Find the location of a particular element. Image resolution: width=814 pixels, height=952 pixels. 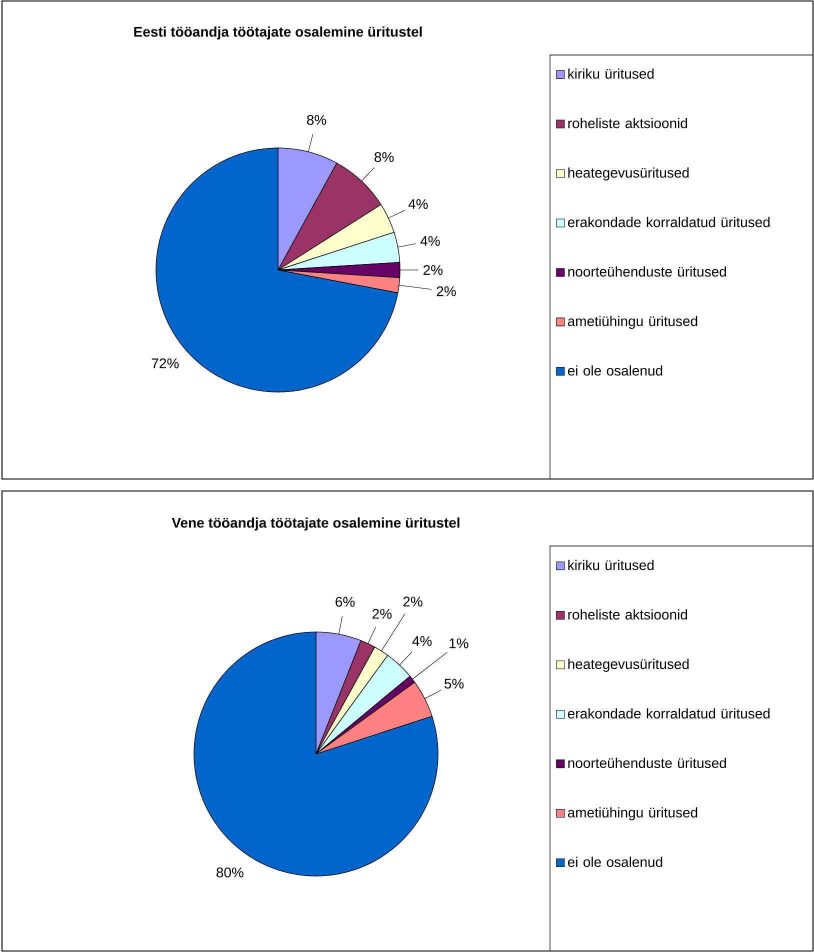

data-label: 1% is located at coordinates (459, 643).